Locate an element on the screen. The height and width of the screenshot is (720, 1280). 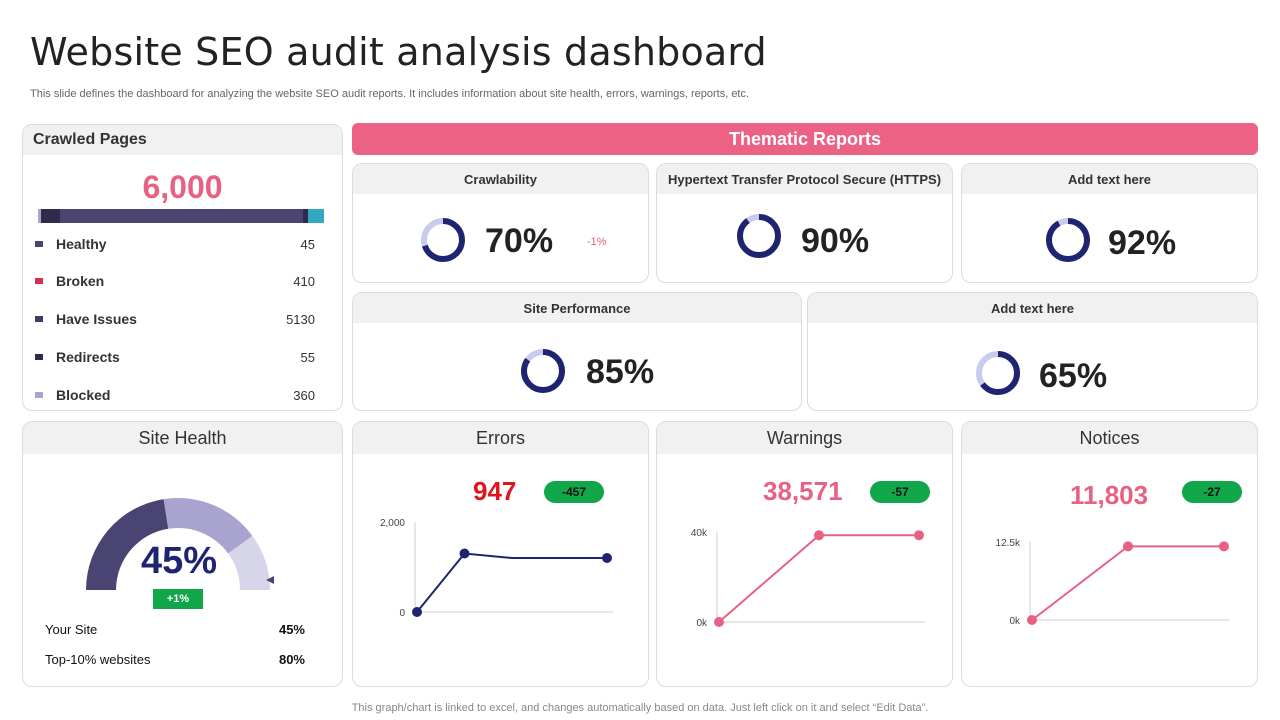
notices-line-chart: 12.5k 0k is located at coordinates (1113, 582).